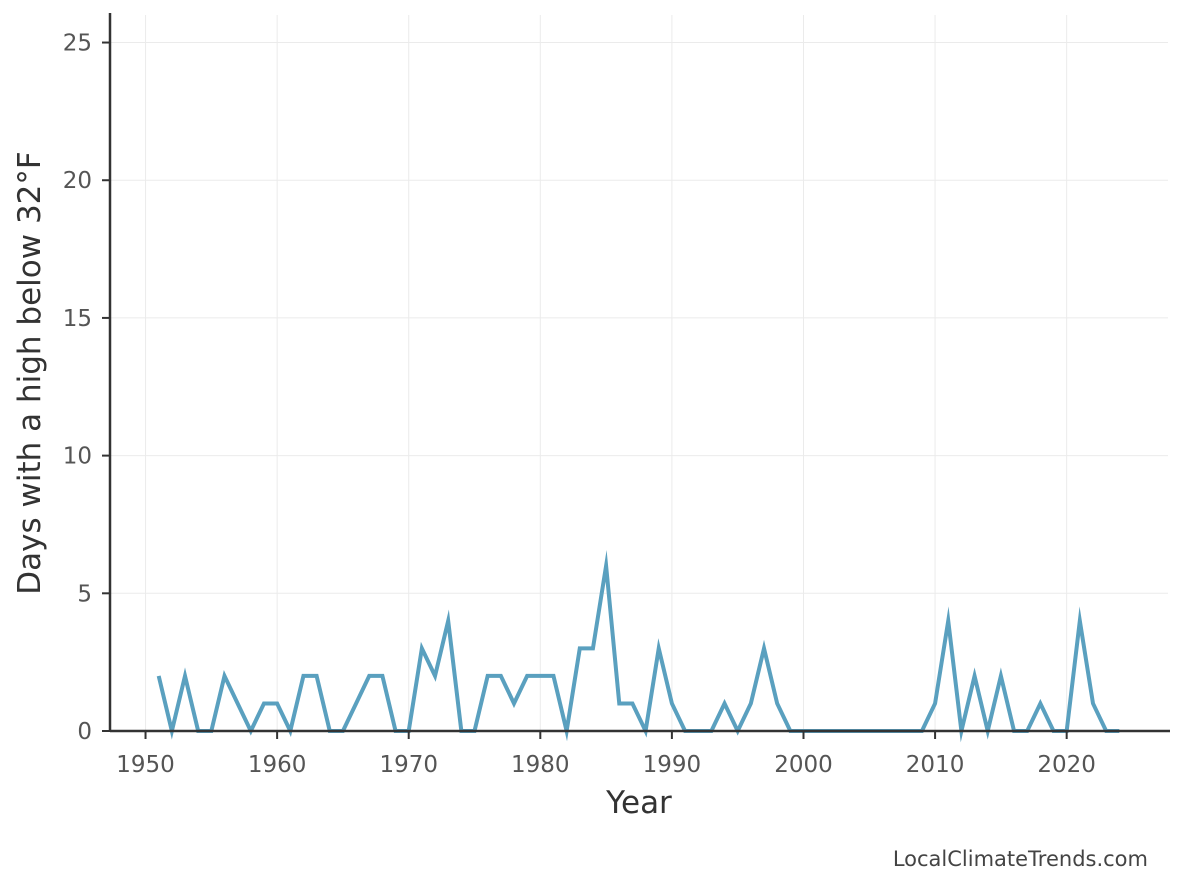 The height and width of the screenshot is (889, 1184). Describe the element at coordinates (540, 765) in the screenshot. I see `x-tick-label: 1980` at that location.